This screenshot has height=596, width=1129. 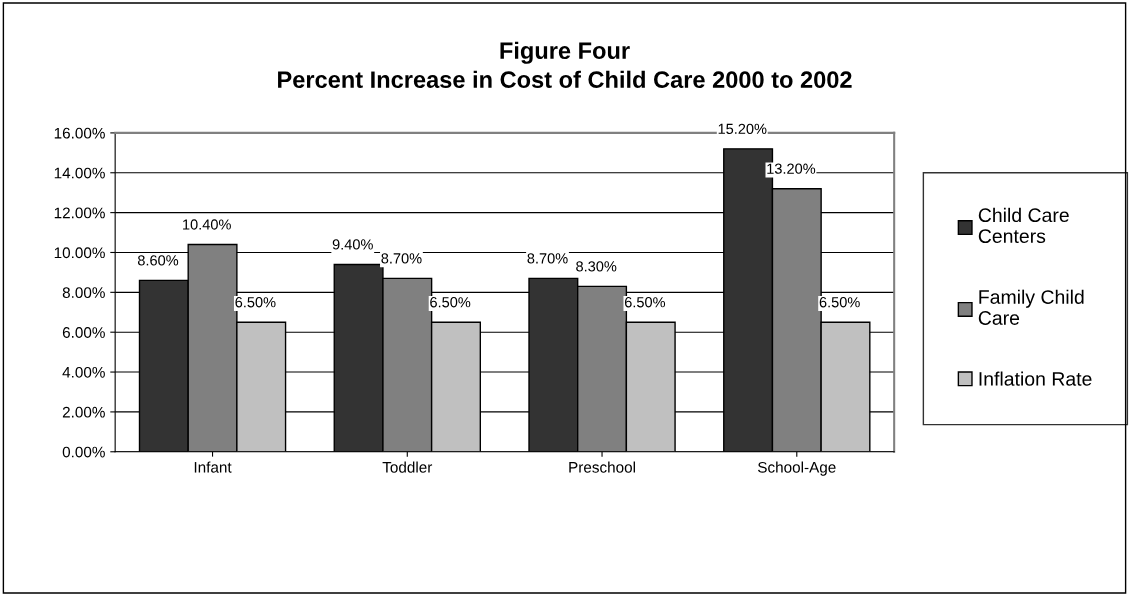 I want to click on data-label: 8.30%, so click(x=596, y=266).